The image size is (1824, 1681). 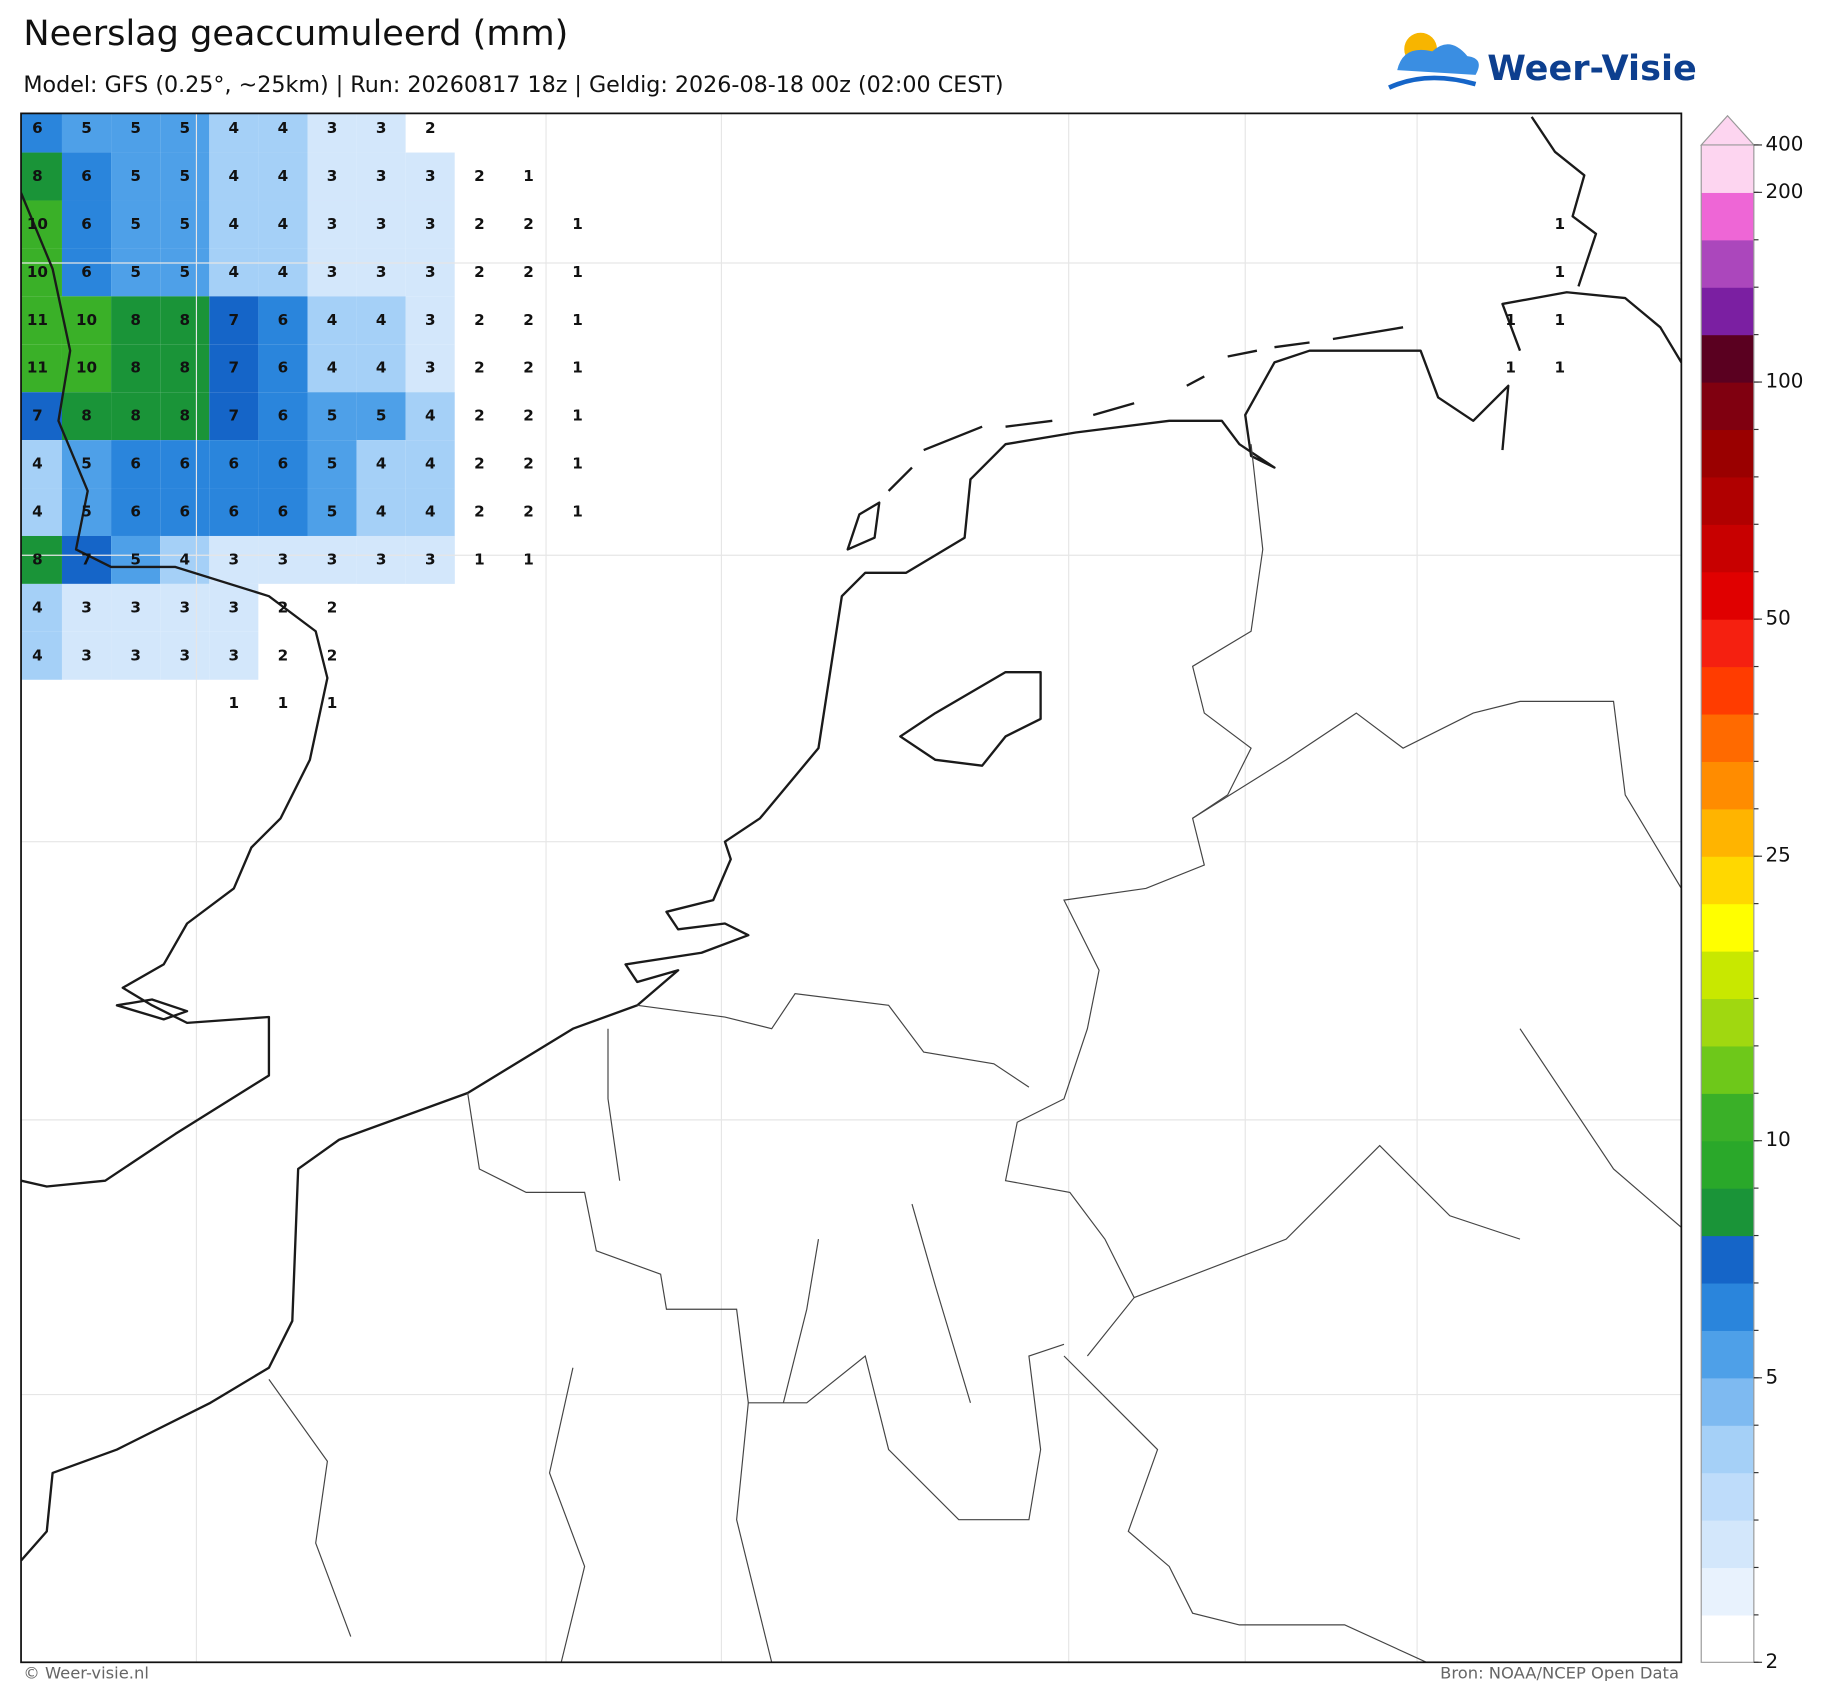 I want to click on credit: © Weer-visie.nl, so click(x=86, y=1672).